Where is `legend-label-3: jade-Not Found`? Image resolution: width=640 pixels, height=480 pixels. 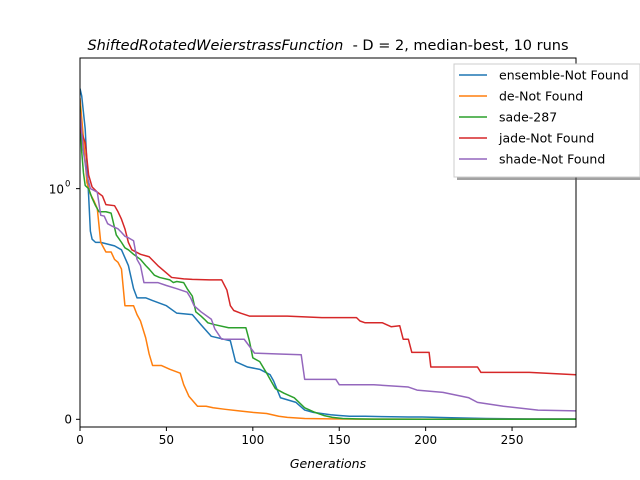
legend-label-3: jade-Not Found is located at coordinates (546, 138).